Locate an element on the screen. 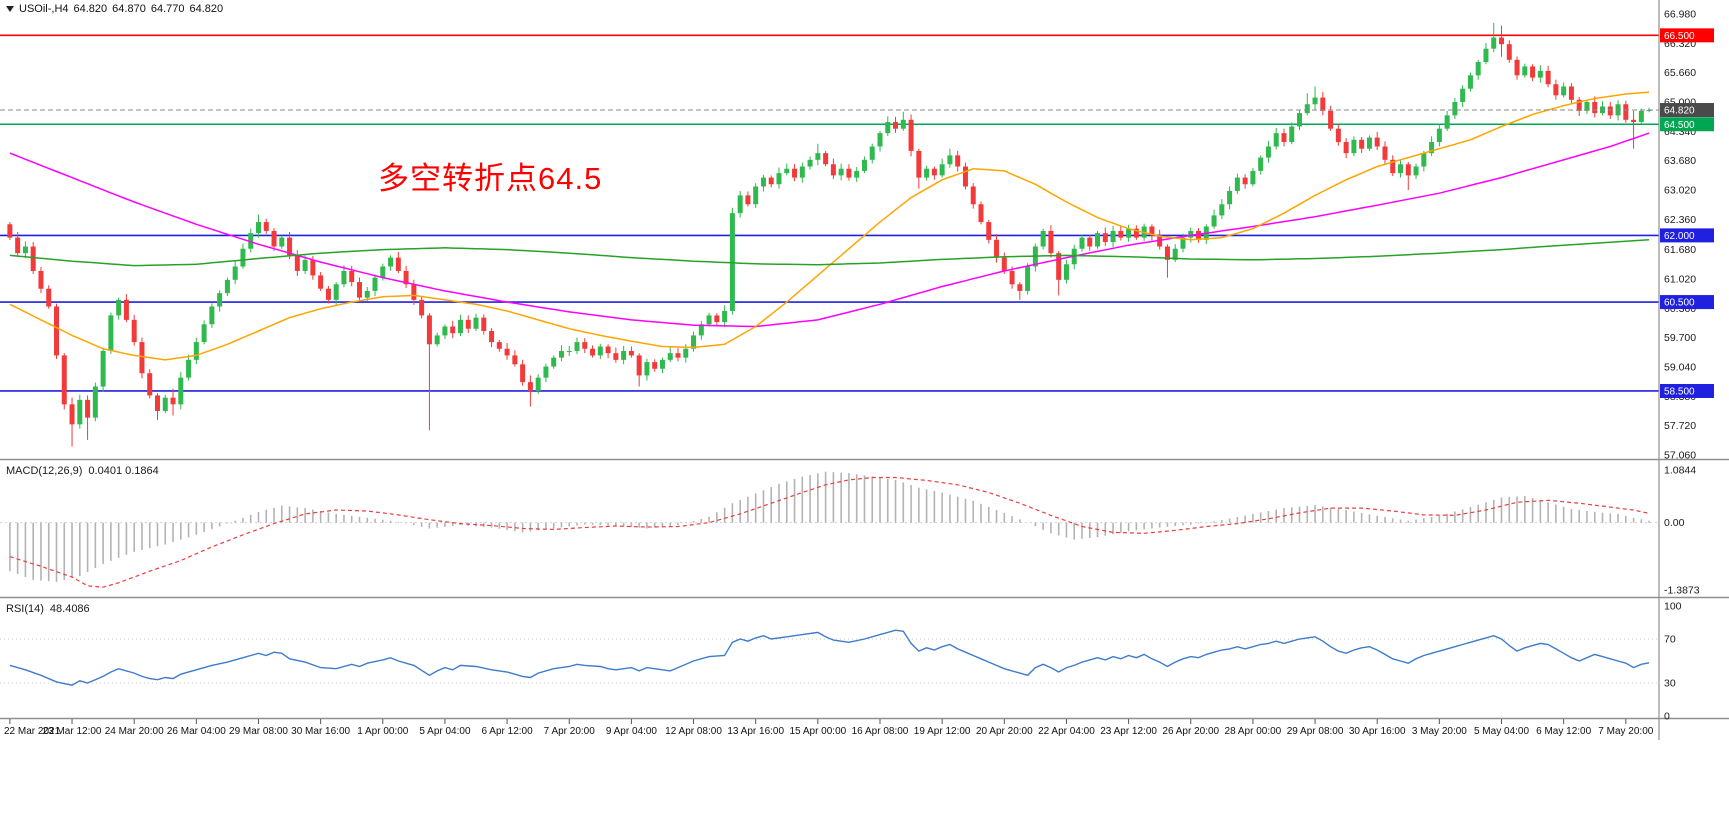  bid-price-badge-text: 64.820 is located at coordinates (1679, 111).